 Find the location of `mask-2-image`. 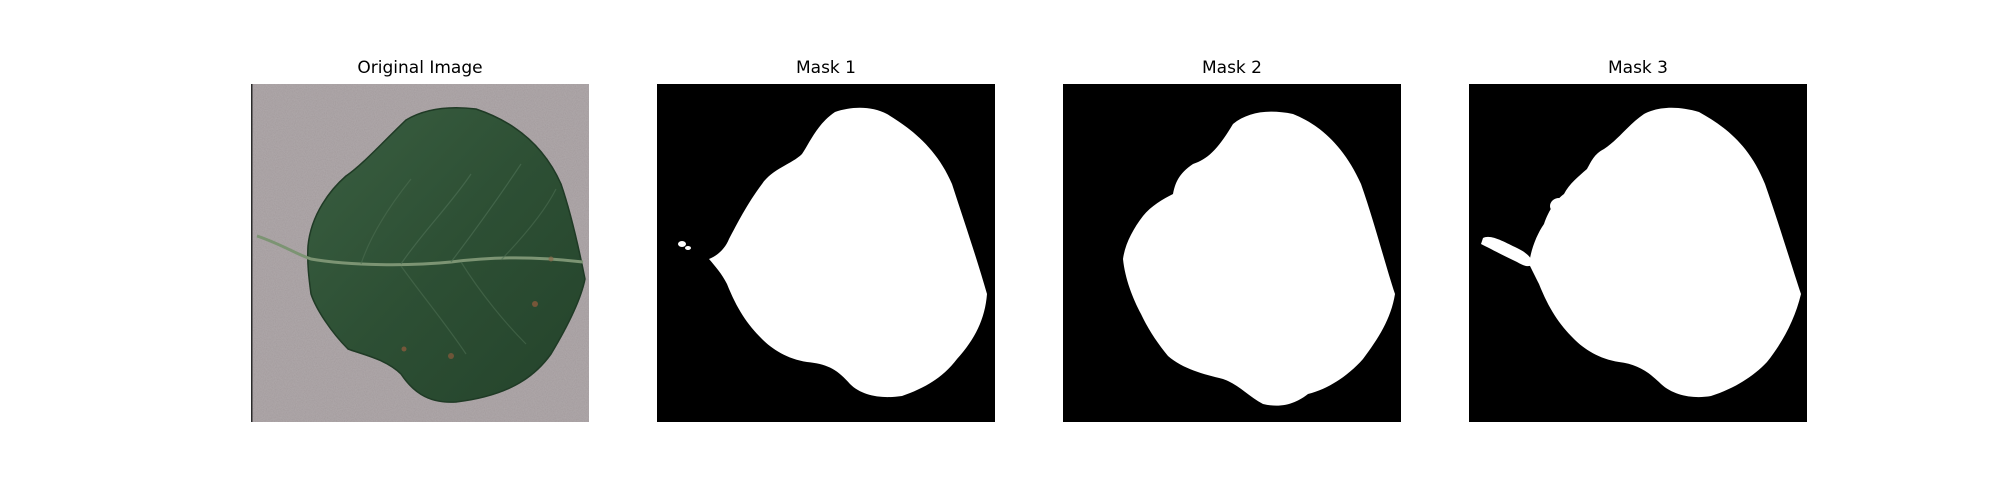

mask-2-image is located at coordinates (1232, 253).